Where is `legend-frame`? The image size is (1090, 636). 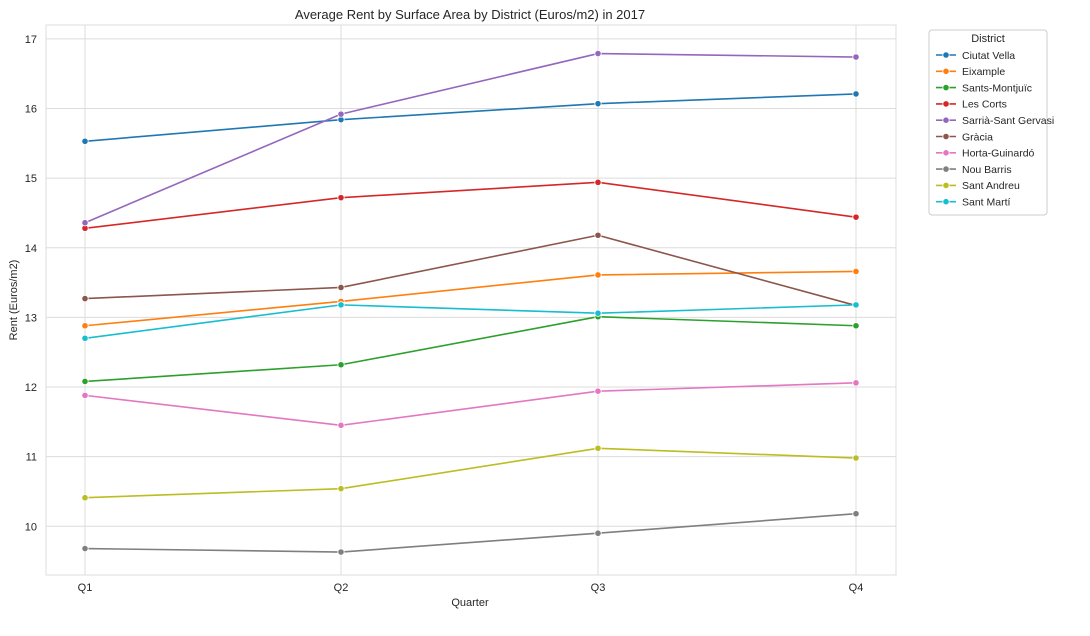
legend-frame is located at coordinates (988, 122).